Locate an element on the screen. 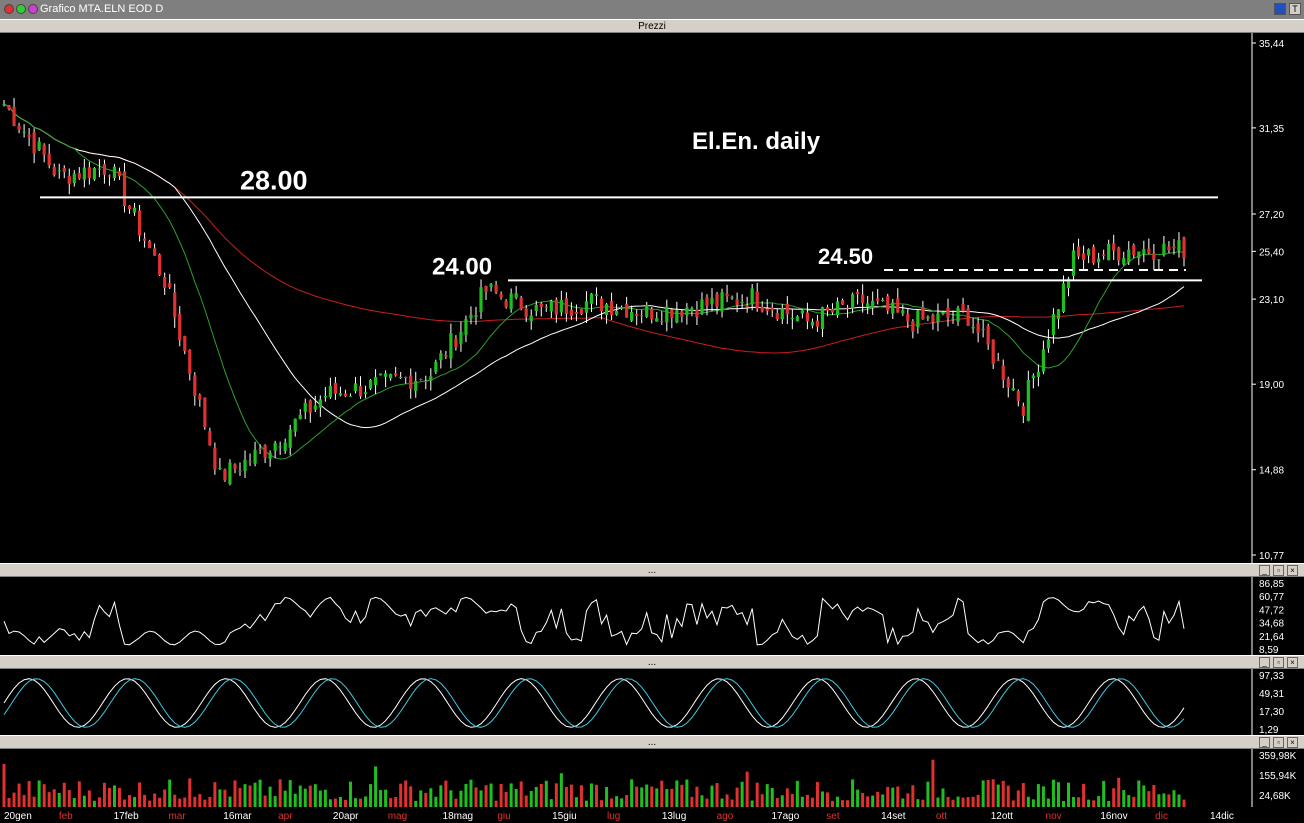  volume-pane: 359,98K 155,94K 24,68K is located at coordinates (652, 778).